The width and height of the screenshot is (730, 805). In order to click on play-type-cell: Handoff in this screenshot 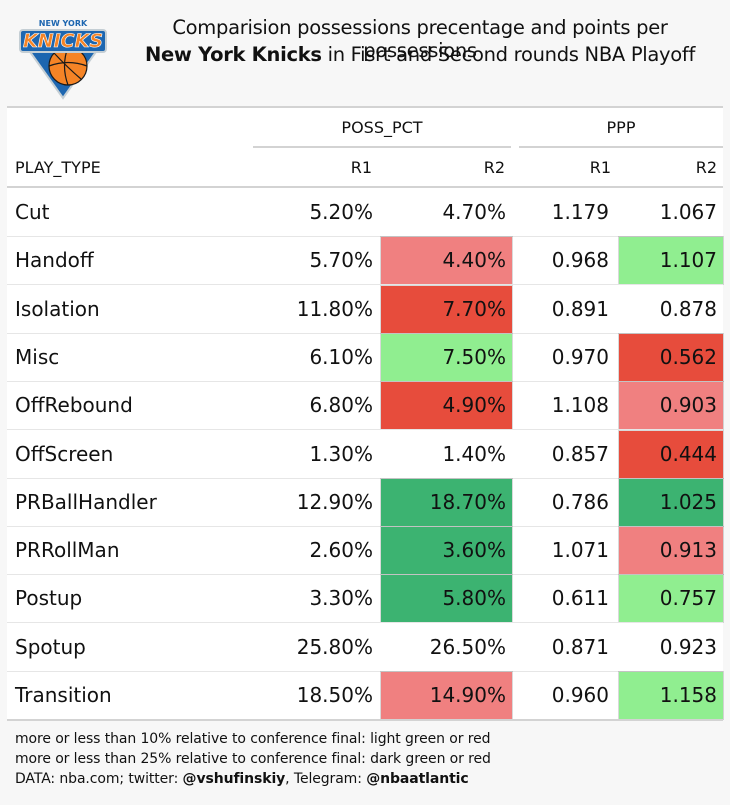, I will do `click(54, 260)`.